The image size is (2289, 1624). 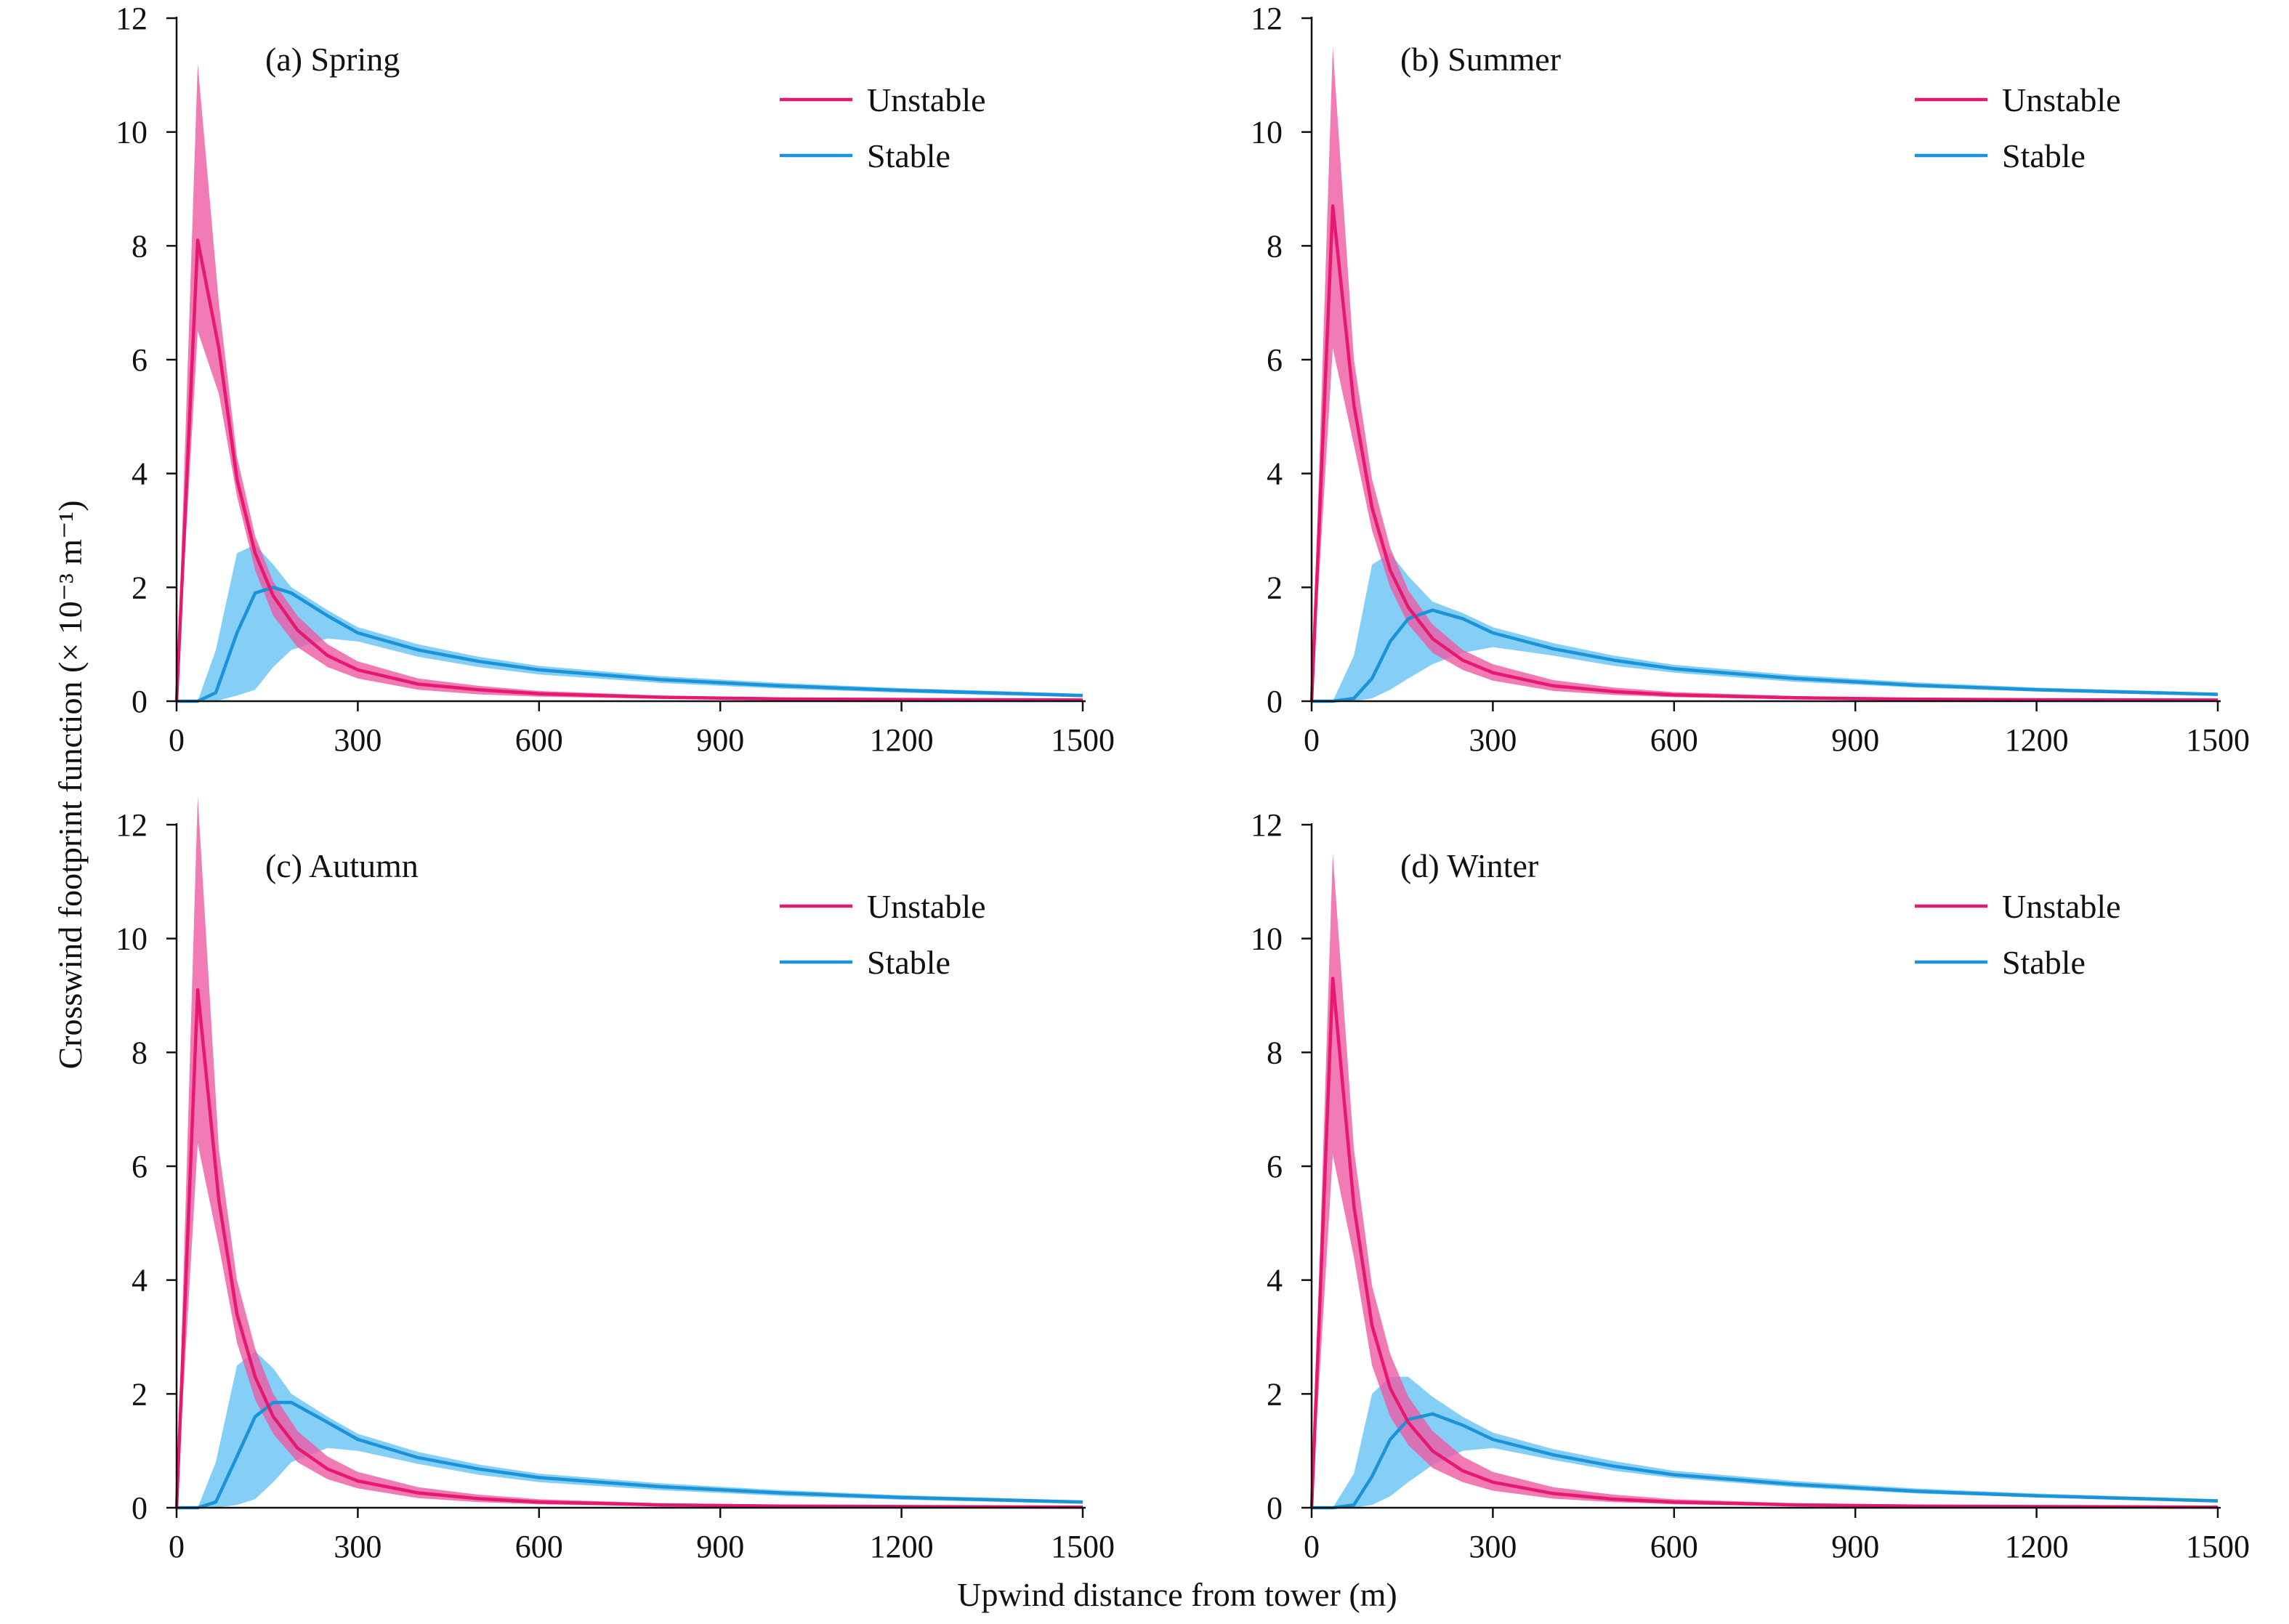 I want to click on x-axis-title: Upwind distance from tower (m), so click(x=1177, y=1594).